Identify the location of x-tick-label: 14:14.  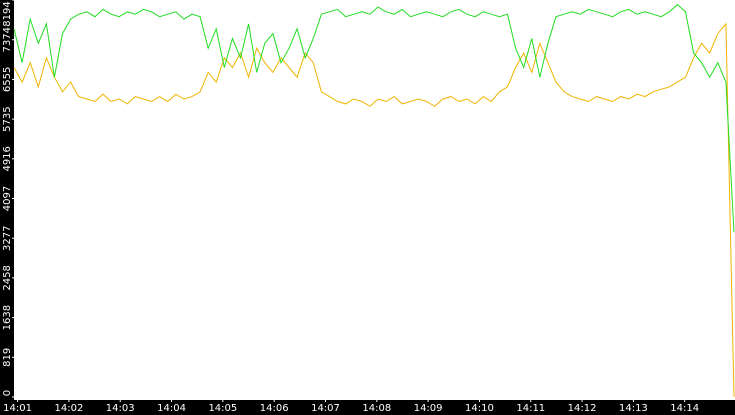
(684, 408).